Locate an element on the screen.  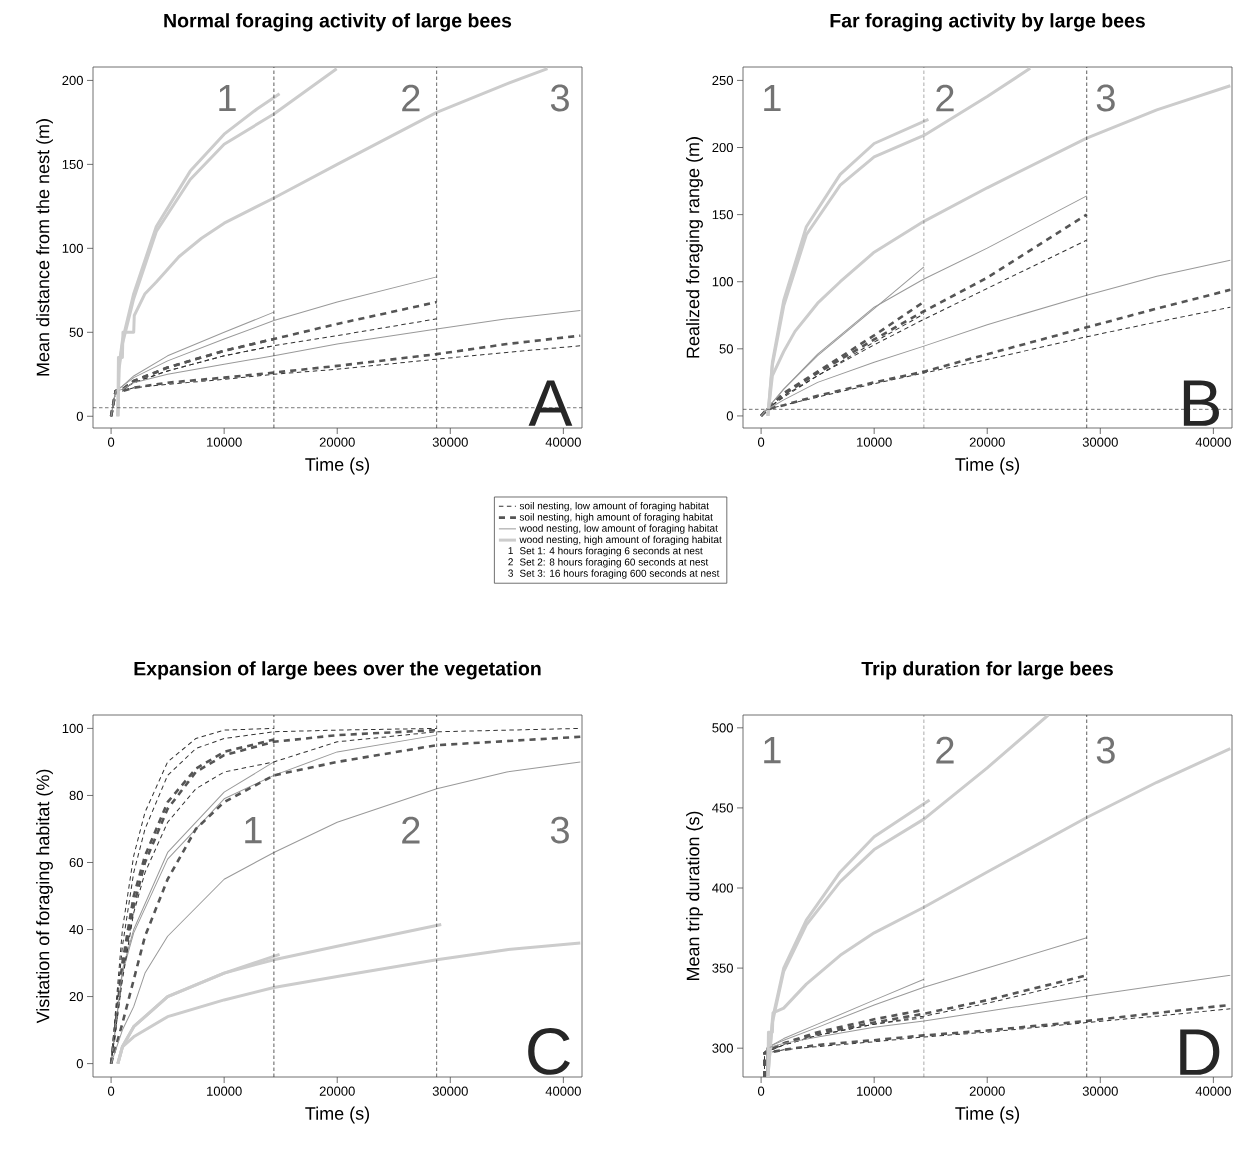
chart-title: Normal foraging activity of large bees is located at coordinates (338, 22).